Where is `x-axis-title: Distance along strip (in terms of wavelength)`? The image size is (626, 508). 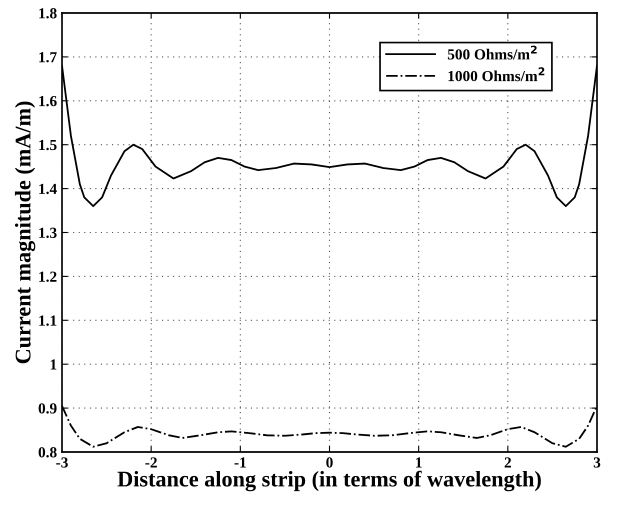
x-axis-title: Distance along strip (in terms of wavelength) is located at coordinates (329, 481).